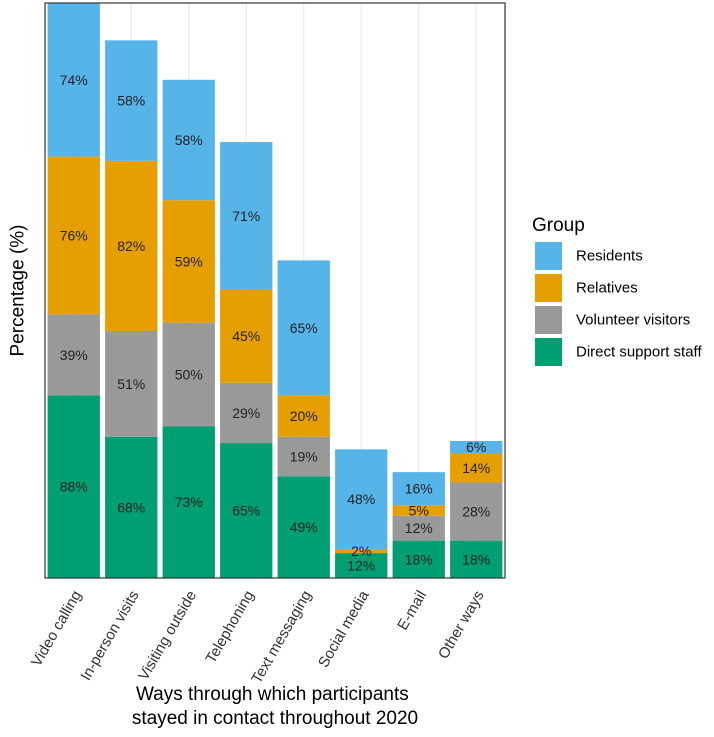 This screenshot has width=714, height=737. I want to click on bar-value-label: 49%, so click(304, 527).